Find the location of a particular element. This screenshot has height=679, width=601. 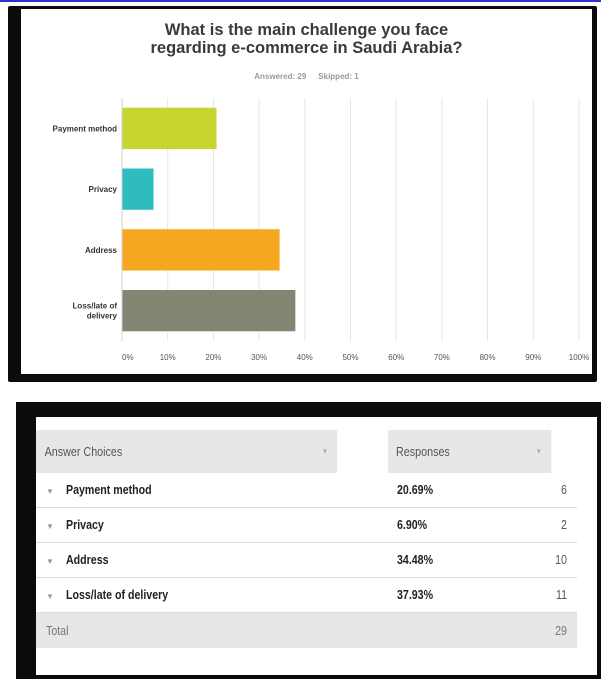

count-cell: 2 is located at coordinates (550, 525).